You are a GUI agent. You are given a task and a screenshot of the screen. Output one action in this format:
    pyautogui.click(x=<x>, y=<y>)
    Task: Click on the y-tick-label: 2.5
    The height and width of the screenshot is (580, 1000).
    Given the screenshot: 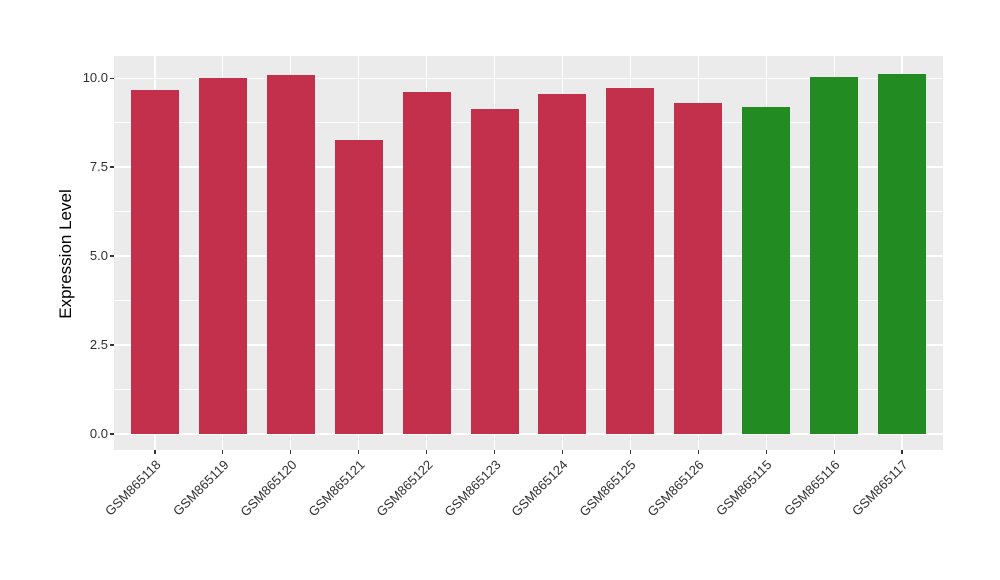 What is the action you would take?
    pyautogui.click(x=98, y=345)
    